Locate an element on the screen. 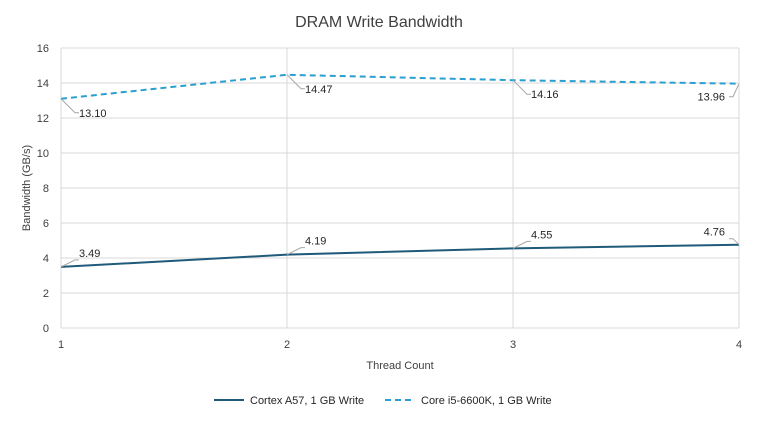 This screenshot has height=425, width=758. y-tick-label: 2 is located at coordinates (46, 294).